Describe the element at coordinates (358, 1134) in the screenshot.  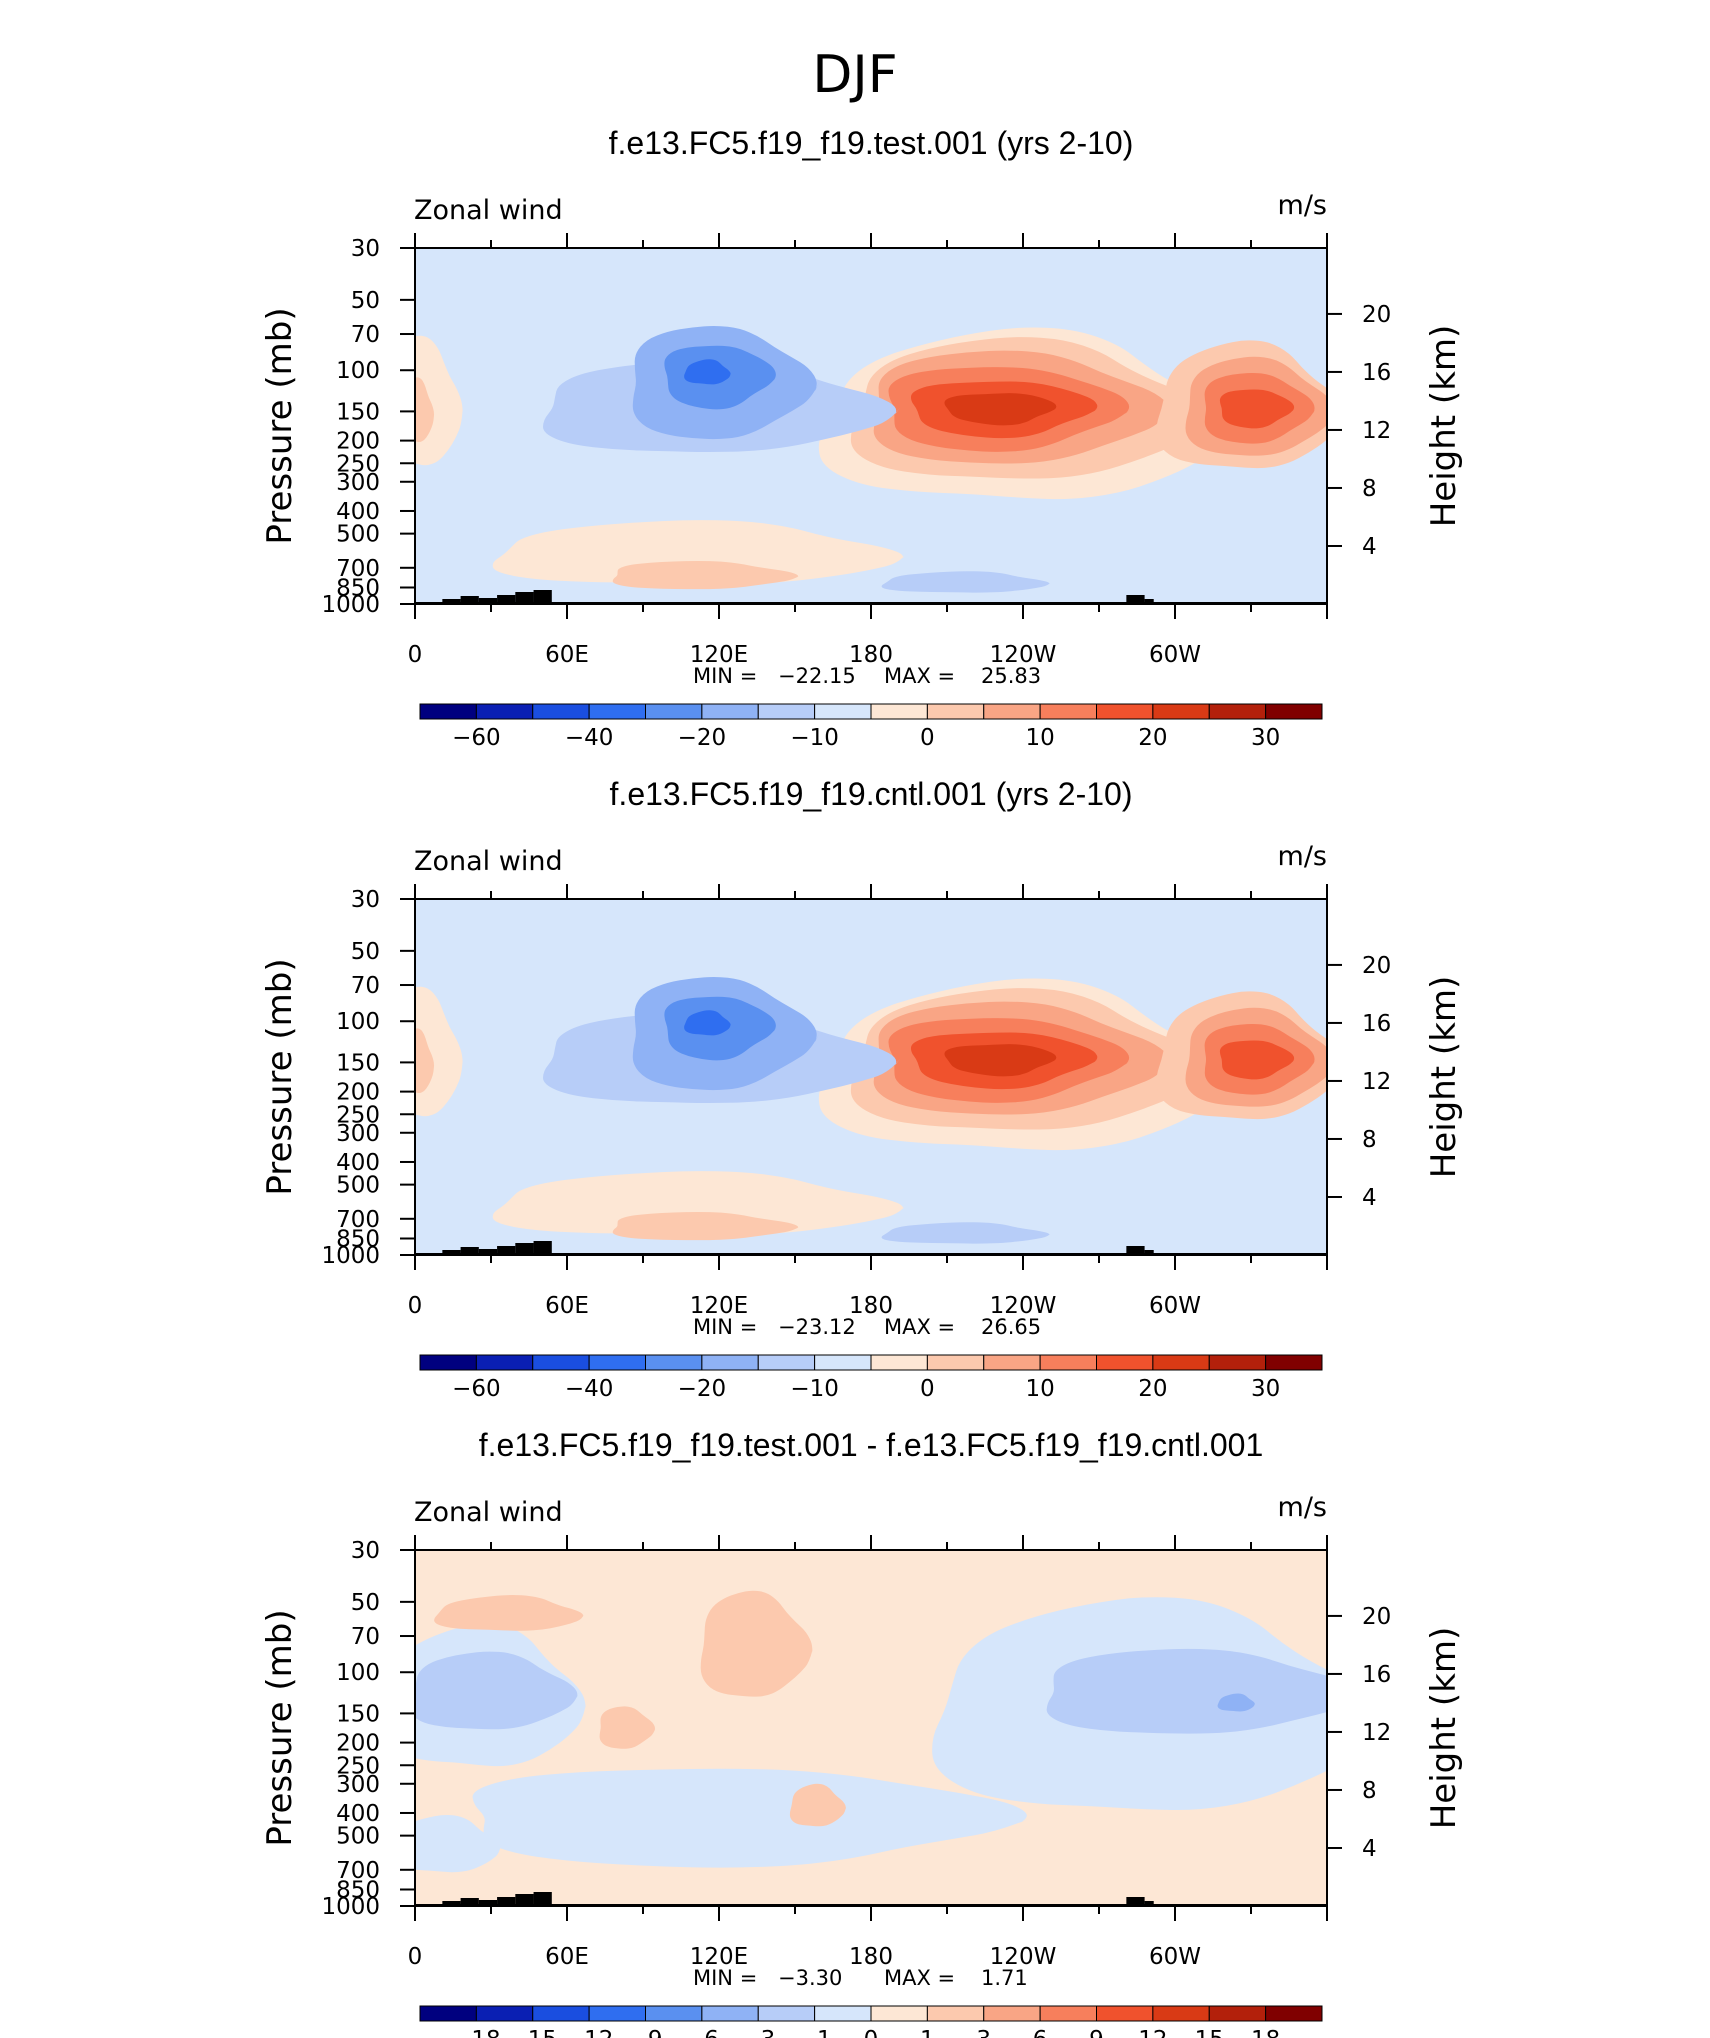
I see `pressure-tick-label: 300` at that location.